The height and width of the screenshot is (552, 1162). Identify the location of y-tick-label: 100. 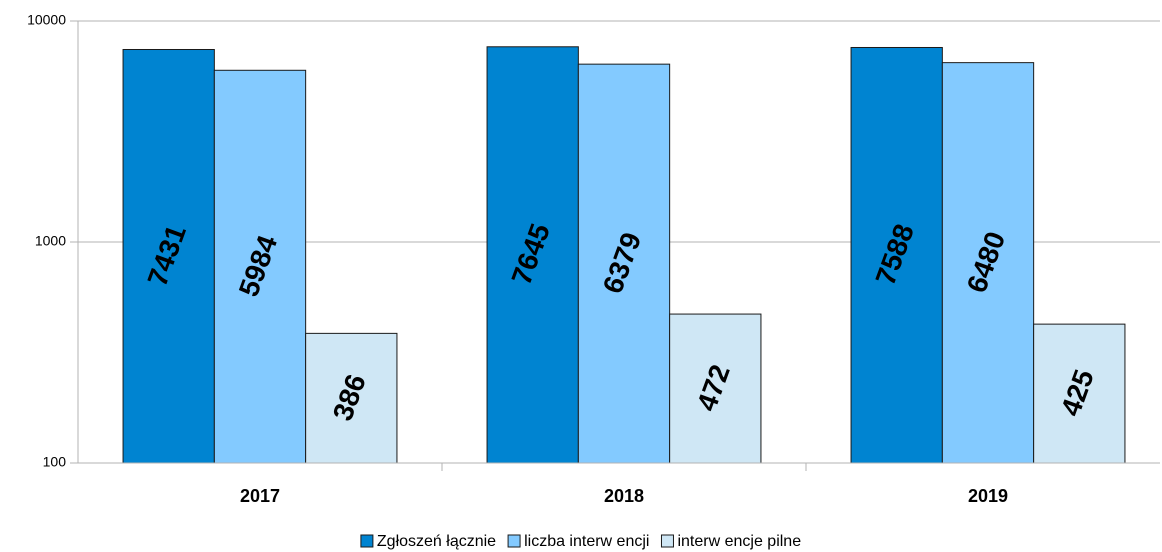
(55, 462).